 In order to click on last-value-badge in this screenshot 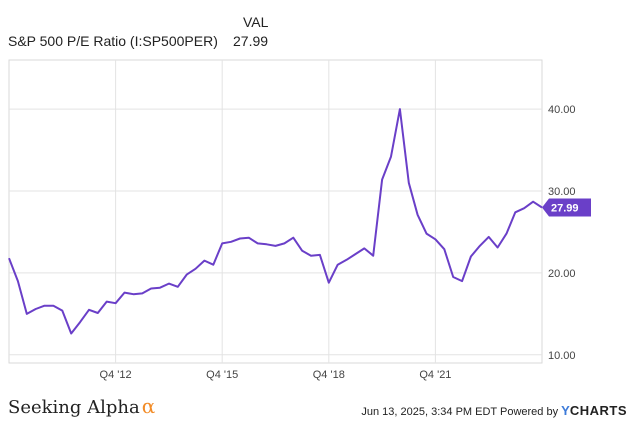, I will do `click(566, 207)`.